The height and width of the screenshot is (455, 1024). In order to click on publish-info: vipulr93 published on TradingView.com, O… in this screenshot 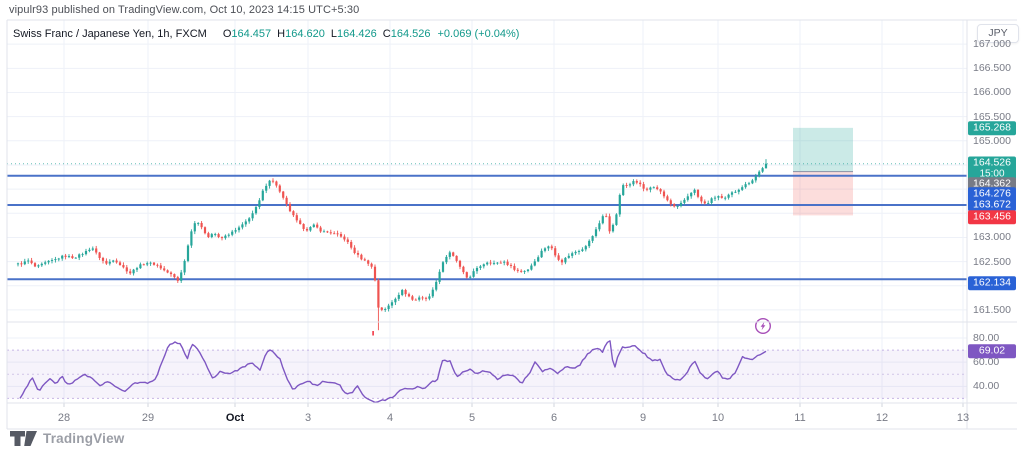, I will do `click(184, 10)`.